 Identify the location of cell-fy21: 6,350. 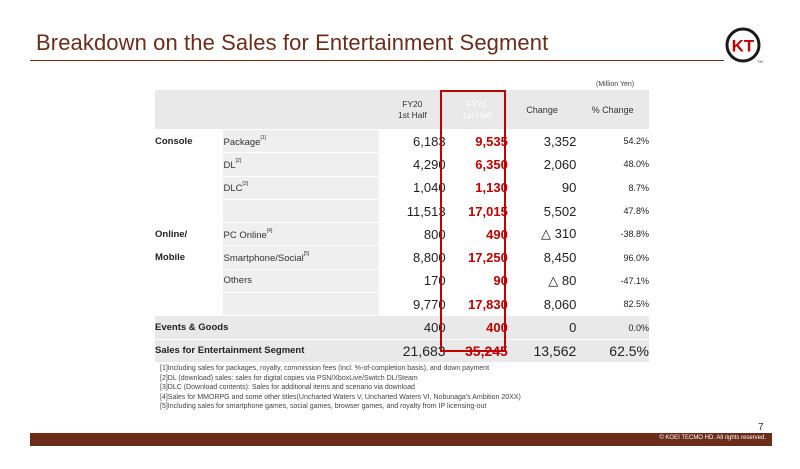
(476, 164).